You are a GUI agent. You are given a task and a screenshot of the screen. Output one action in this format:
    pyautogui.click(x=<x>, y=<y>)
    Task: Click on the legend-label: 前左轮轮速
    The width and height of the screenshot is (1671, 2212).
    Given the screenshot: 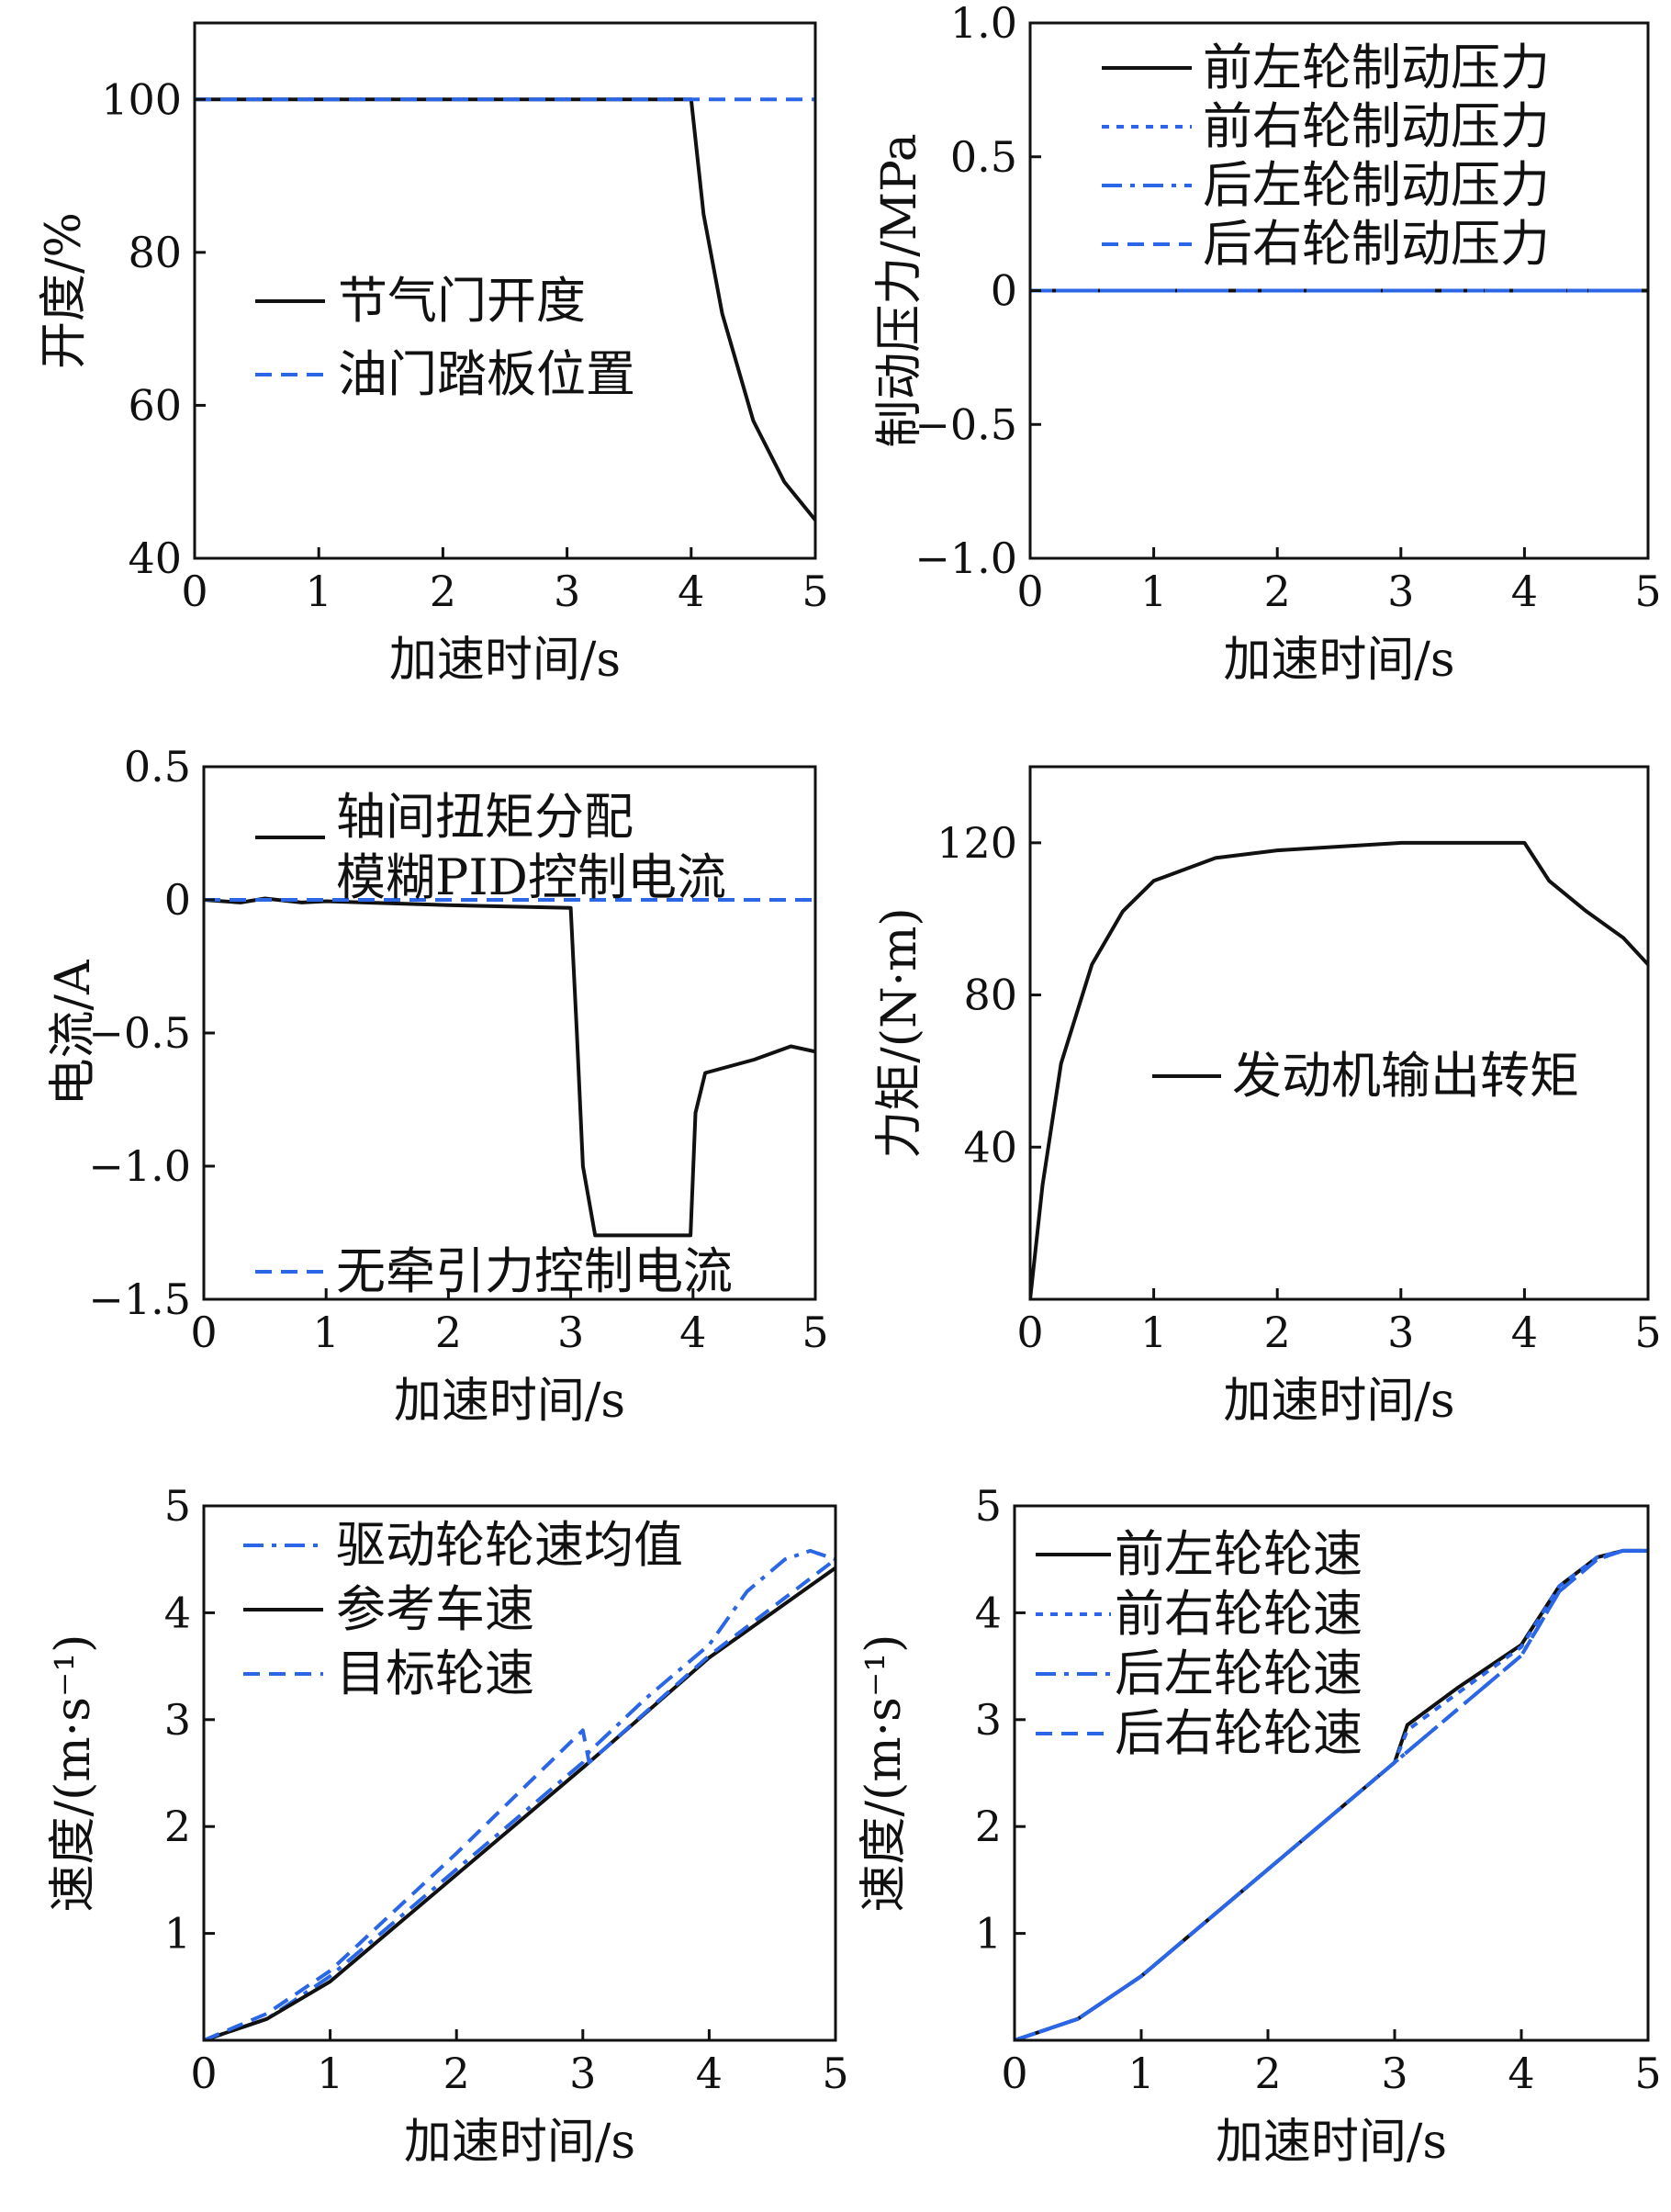 What is the action you would take?
    pyautogui.click(x=1239, y=1554)
    